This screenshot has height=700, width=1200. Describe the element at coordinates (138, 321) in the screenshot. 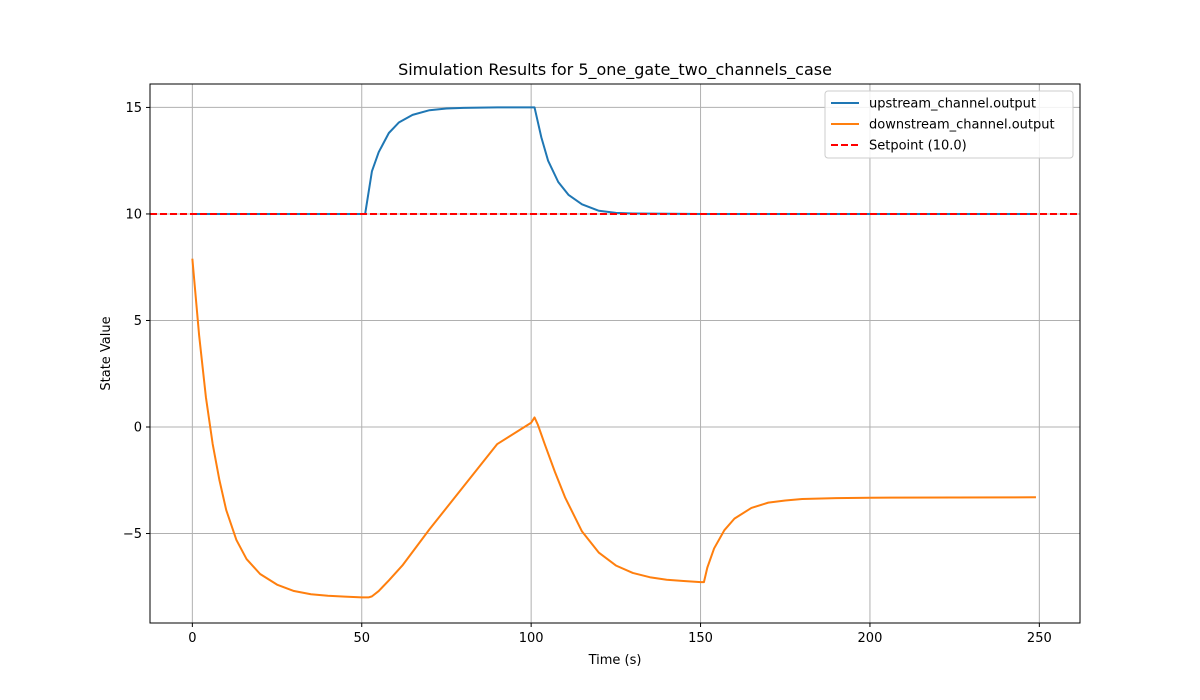

I see `y-tick-label: 5` at that location.